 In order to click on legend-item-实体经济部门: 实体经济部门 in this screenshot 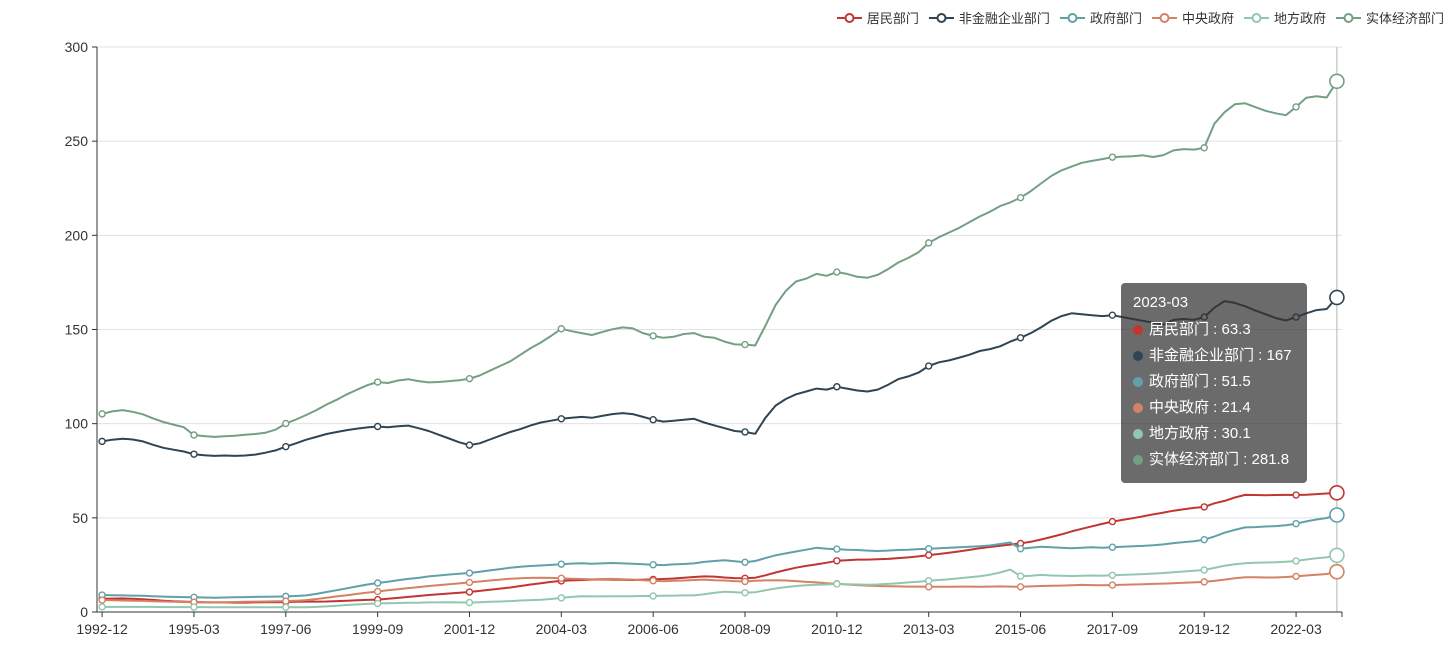, I will do `click(1389, 17)`.